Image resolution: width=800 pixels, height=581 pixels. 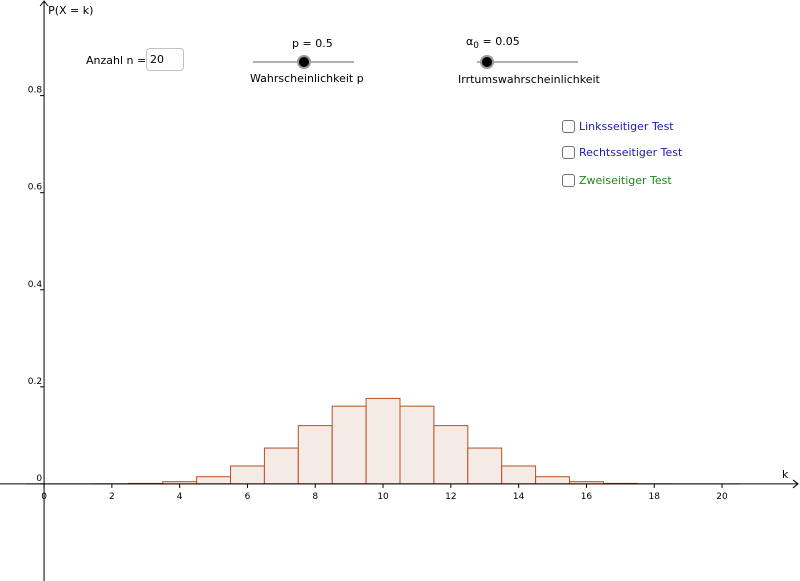 I want to click on alpha-subscript: 0, so click(x=476, y=46).